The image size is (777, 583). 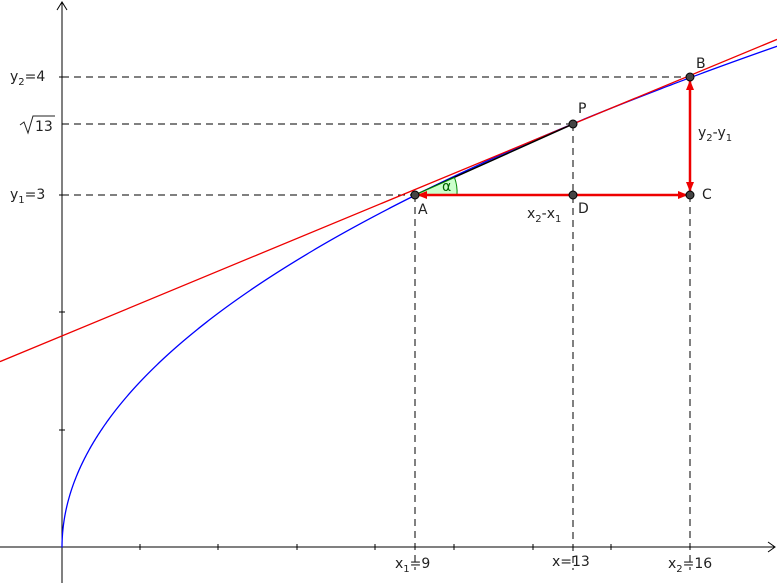 What do you see at coordinates (707, 195) in the screenshot?
I see `point-label: C` at bounding box center [707, 195].